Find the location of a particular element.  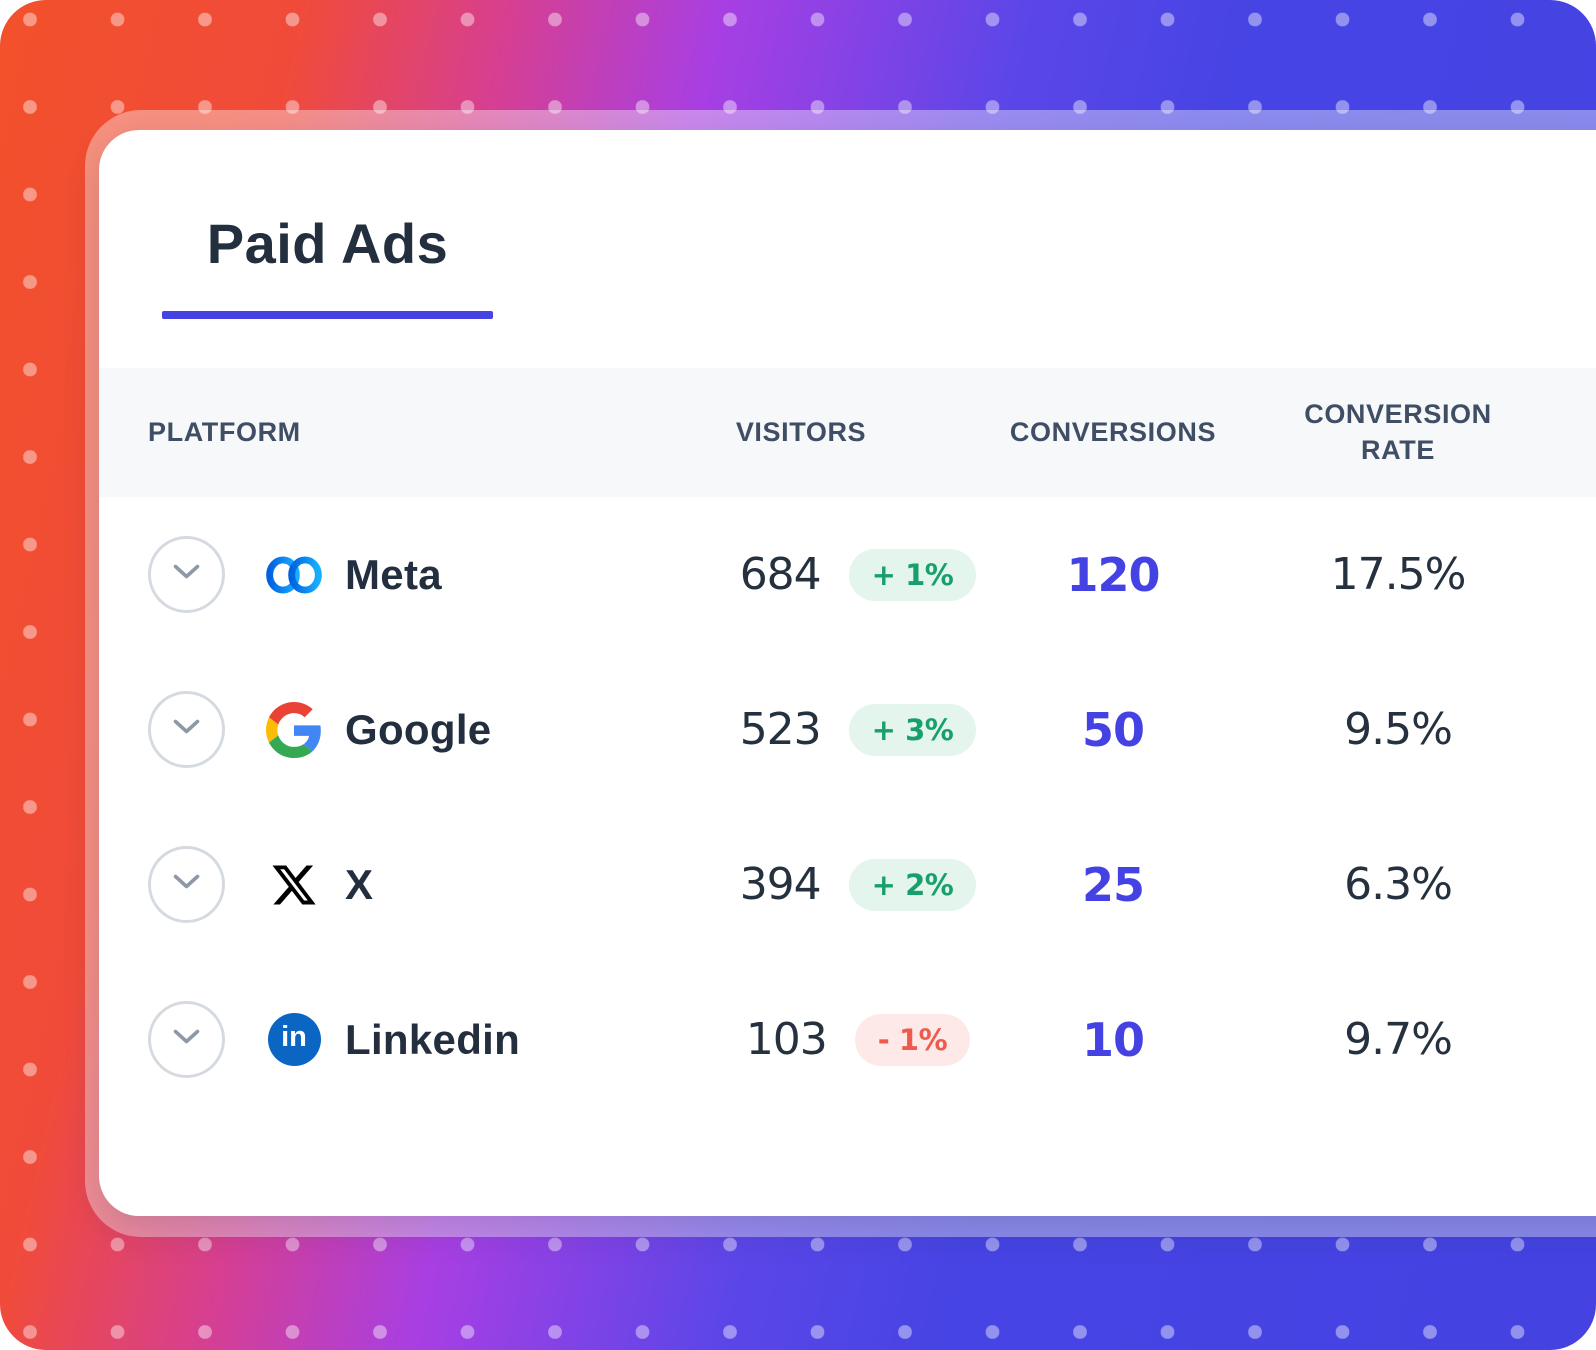

table-row: Meta 684 + 1% 120 17.5% is located at coordinates (847, 574).